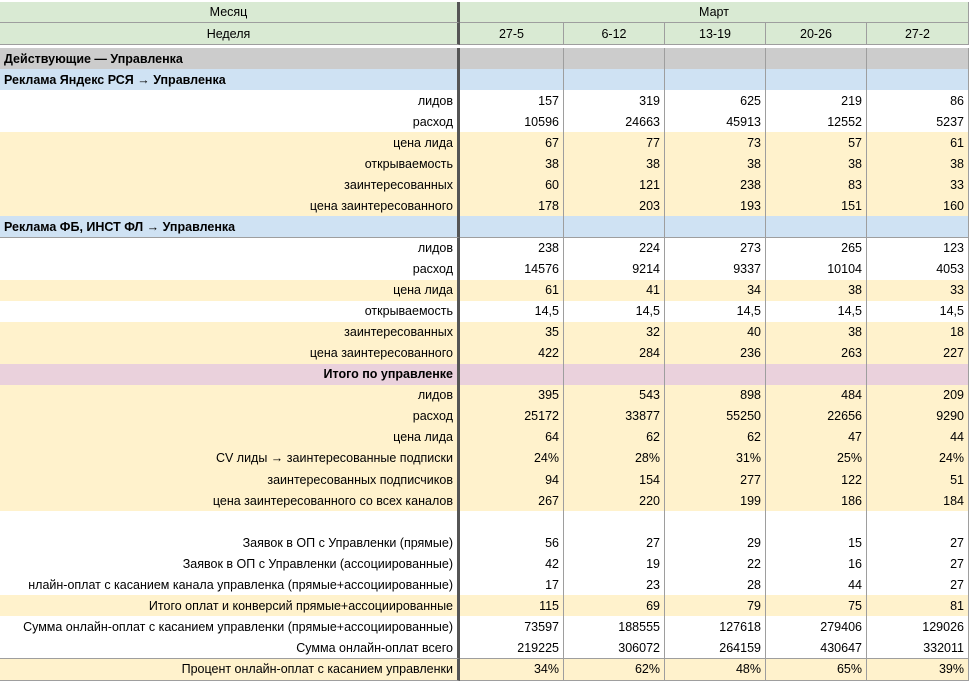  What do you see at coordinates (614, 627) in the screenshot?
I see `value-cell-week-2: 188555` at bounding box center [614, 627].